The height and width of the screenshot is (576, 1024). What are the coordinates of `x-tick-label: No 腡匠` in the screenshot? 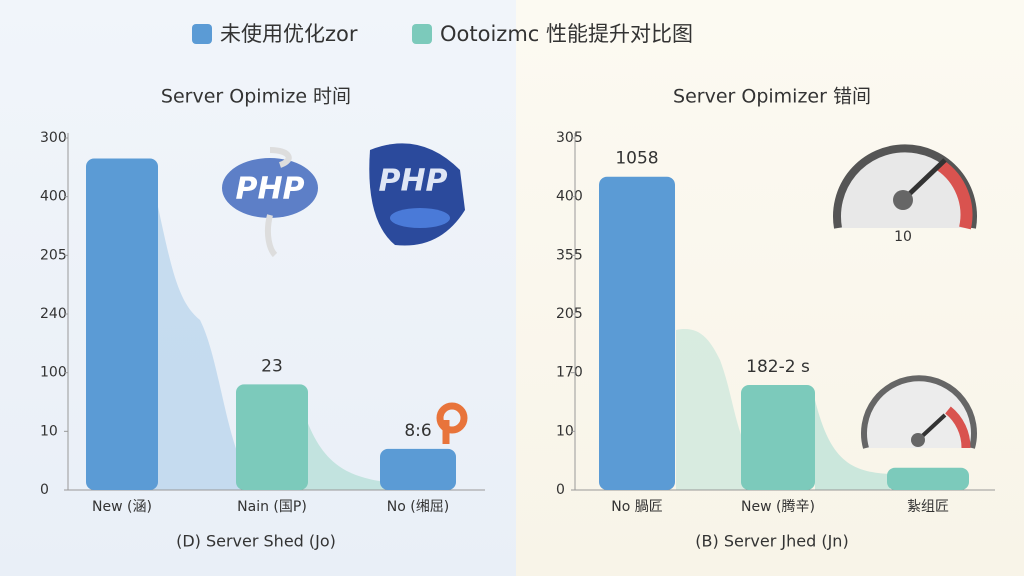 It's located at (637, 507).